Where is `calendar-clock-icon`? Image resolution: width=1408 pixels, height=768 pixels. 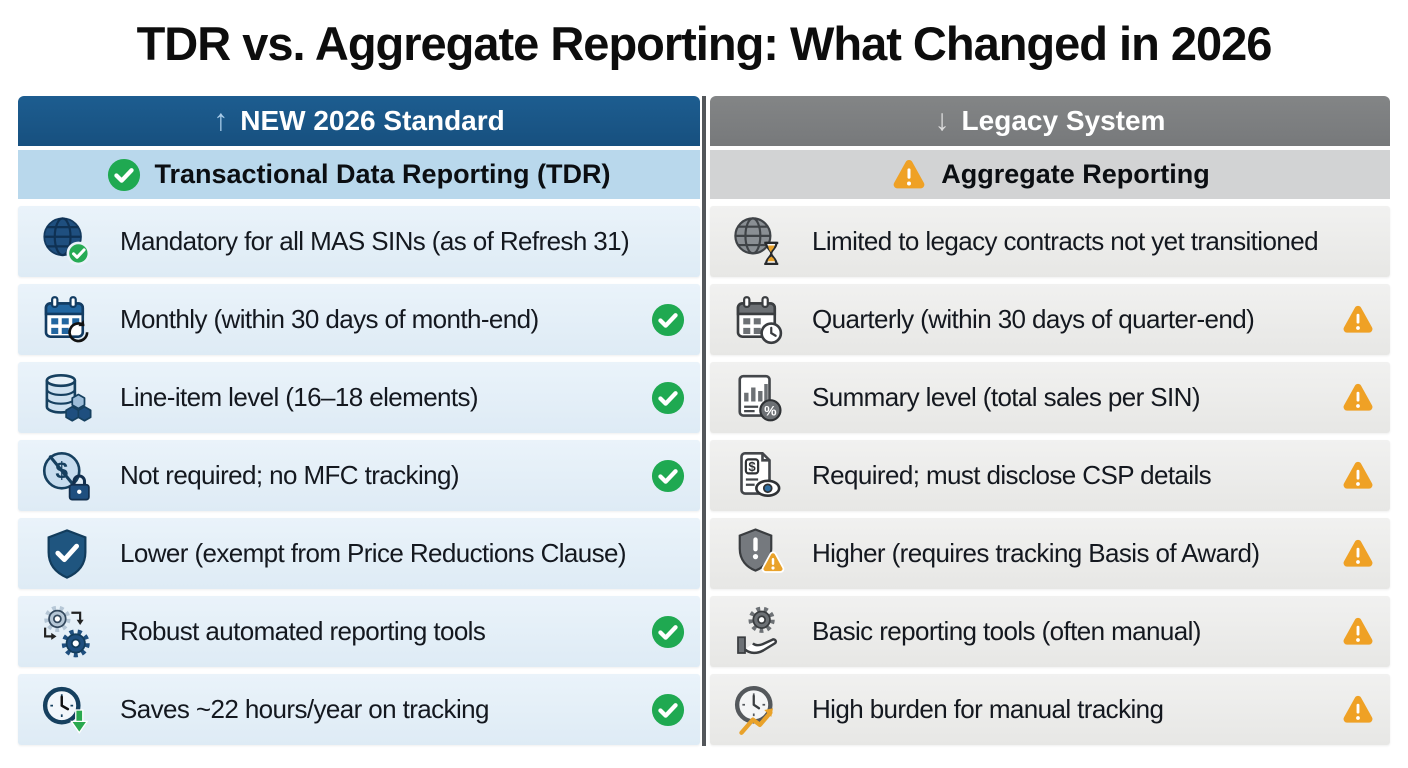
calendar-clock-icon is located at coordinates (759, 320).